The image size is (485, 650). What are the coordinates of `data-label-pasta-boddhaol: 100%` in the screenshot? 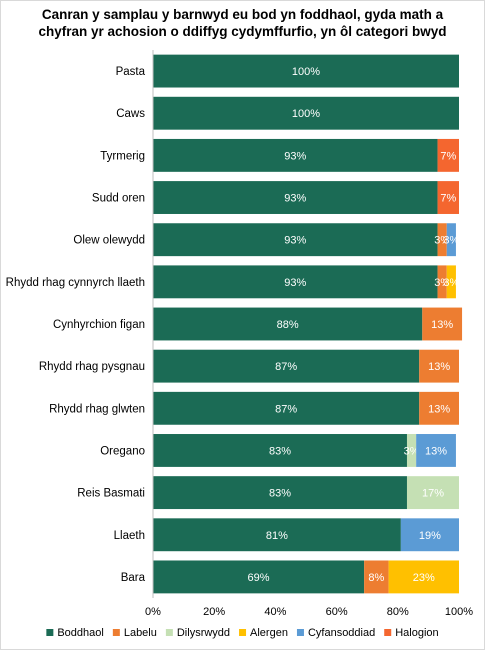 It's located at (306, 72).